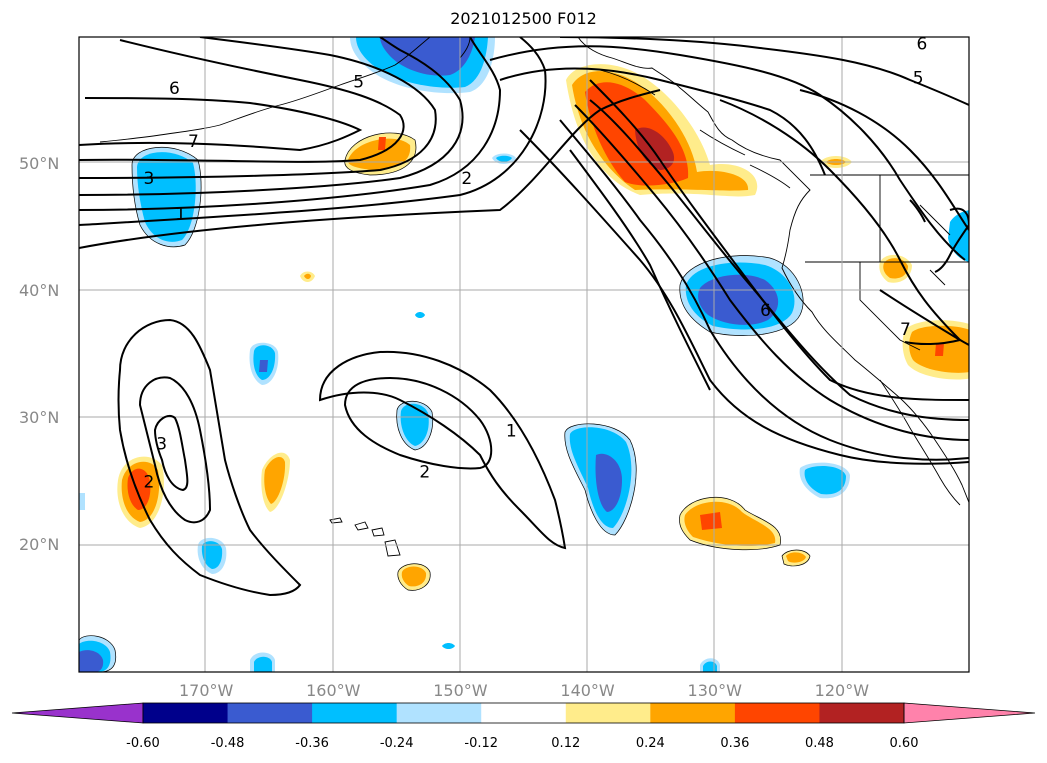 Image resolution: width=1047 pixels, height=763 pixels. I want to click on colorbar-tick-label: 0.60, so click(904, 743).